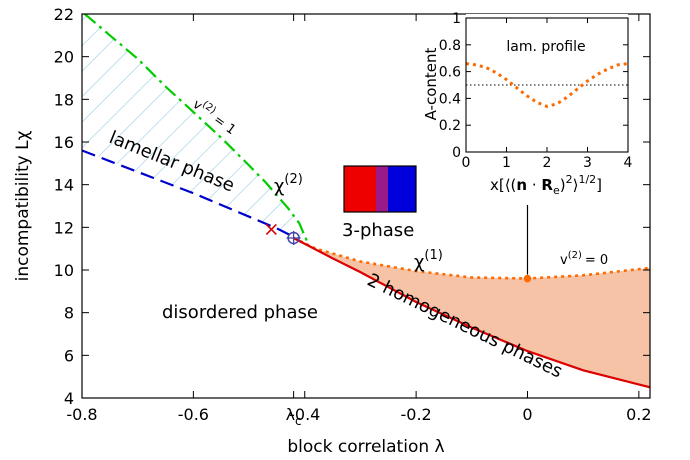  What do you see at coordinates (402, 189) in the screenshot?
I see `three-phase-blue-region` at bounding box center [402, 189].